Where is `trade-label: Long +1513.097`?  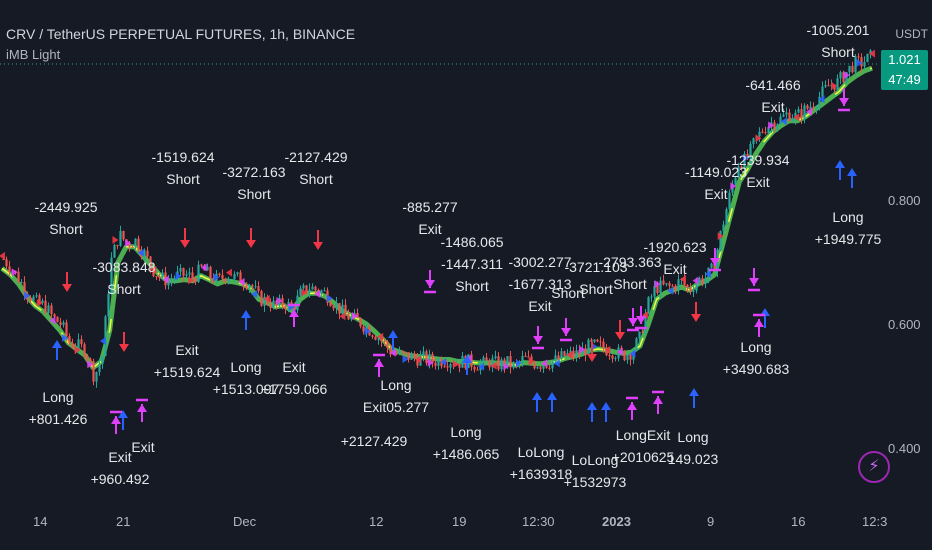
trade-label: Long +1513.097 is located at coordinates (246, 378).